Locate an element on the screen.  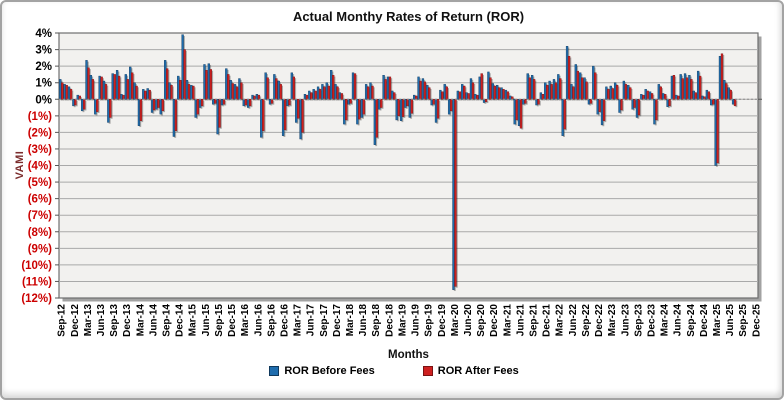
x-tick-label: Dec-13 is located at coordinates (127, 320).